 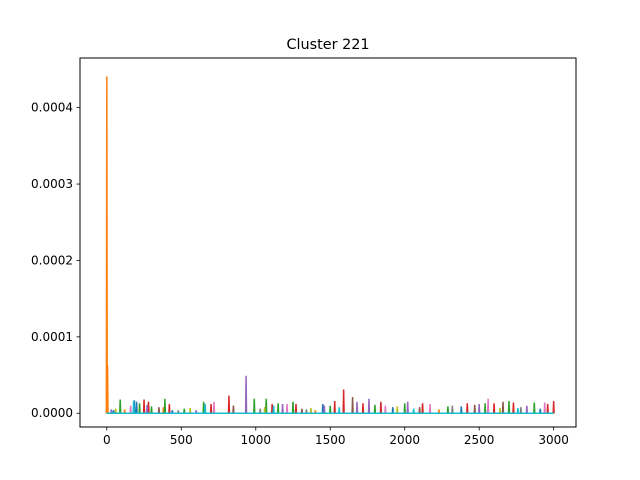 I want to click on x-tick-label: 1000, so click(x=255, y=440).